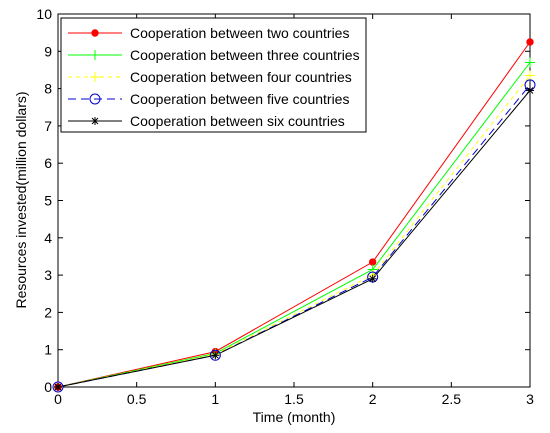 This screenshot has width=550, height=433. Describe the element at coordinates (21, 199) in the screenshot. I see `y-axis-label: Resources invested(million dollars)` at that location.